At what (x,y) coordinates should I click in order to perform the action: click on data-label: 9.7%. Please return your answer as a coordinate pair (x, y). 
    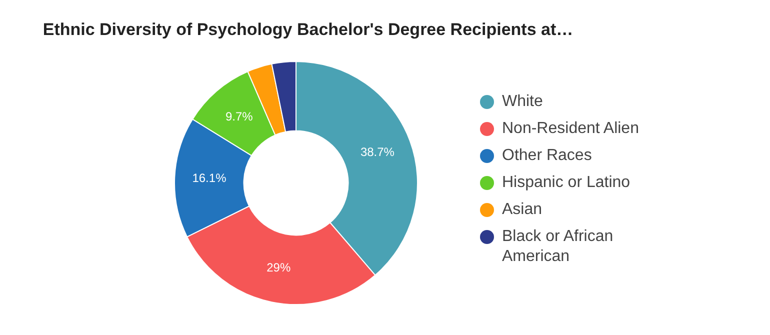
    Looking at the image, I should click on (239, 117).